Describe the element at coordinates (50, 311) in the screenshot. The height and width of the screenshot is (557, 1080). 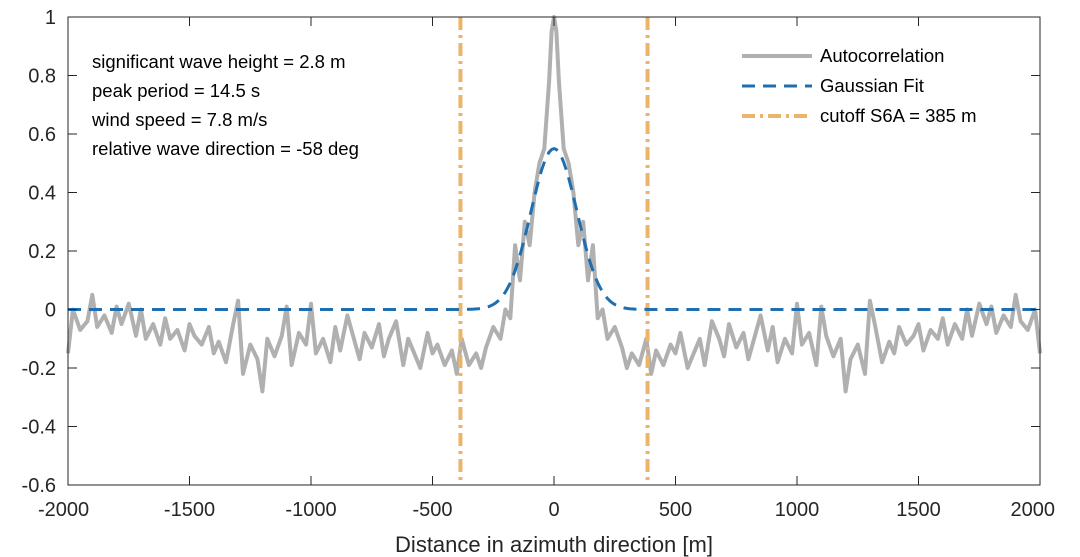
I see `y-tick-label: 0` at that location.